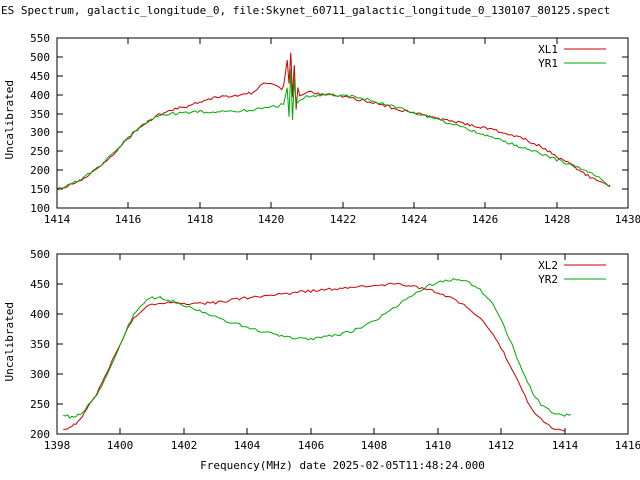  Describe the element at coordinates (548, 279) in the screenshot. I see `legend-label-YR2: YR2` at that location.